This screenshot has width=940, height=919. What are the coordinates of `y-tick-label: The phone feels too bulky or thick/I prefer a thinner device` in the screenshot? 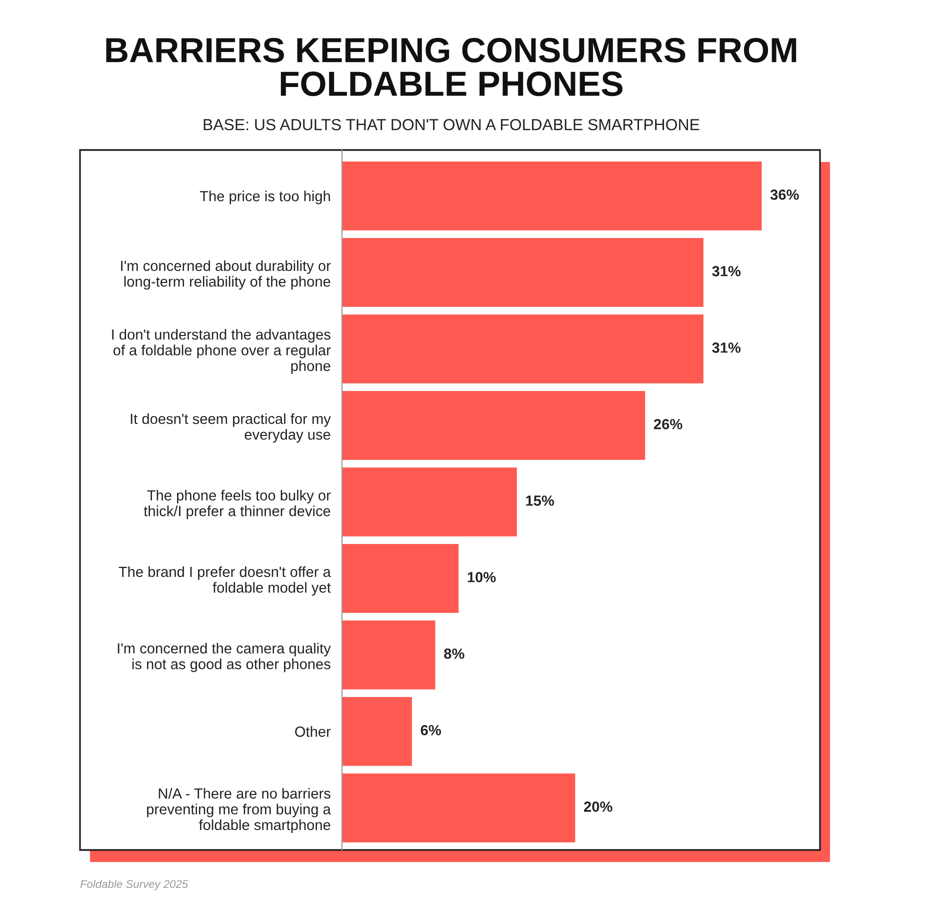 It's located at (237, 505).